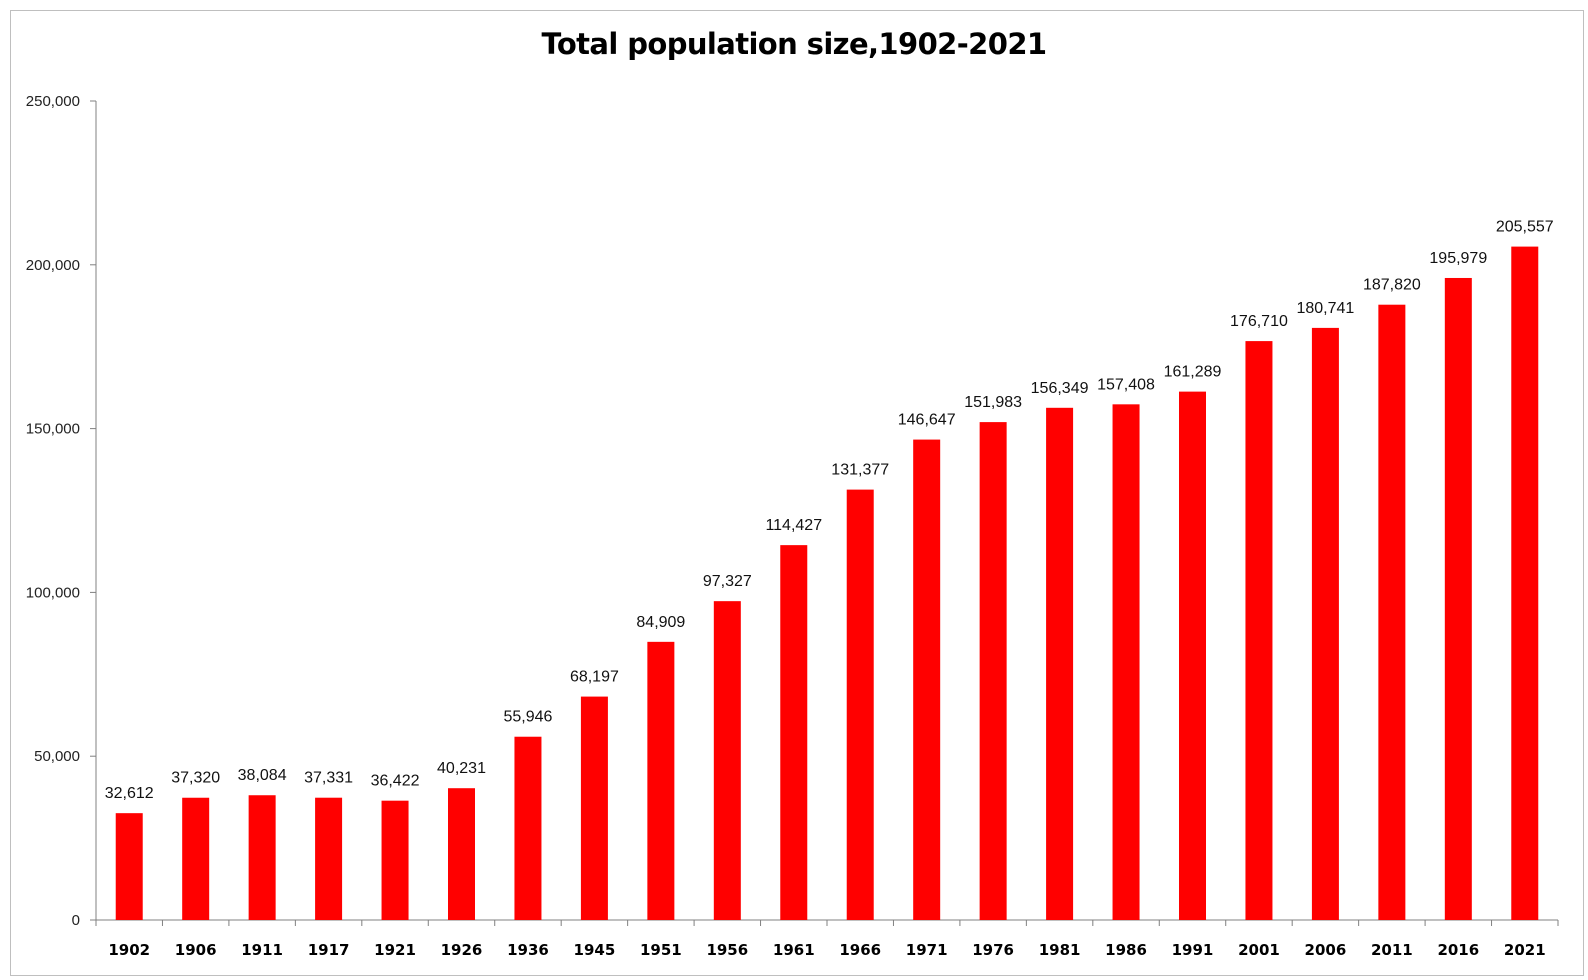 The height and width of the screenshot is (980, 1588). What do you see at coordinates (794, 732) in the screenshot?
I see `bar-1961` at bounding box center [794, 732].